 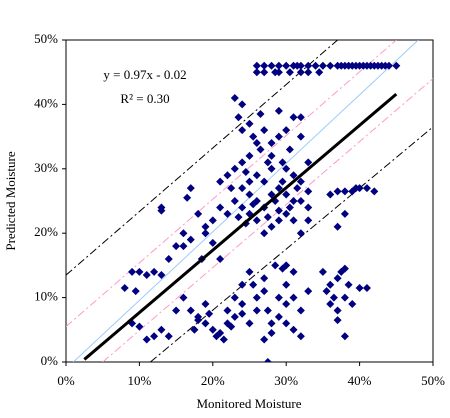 What do you see at coordinates (139, 380) in the screenshot?
I see `x-tick-label: 10%` at bounding box center [139, 380].